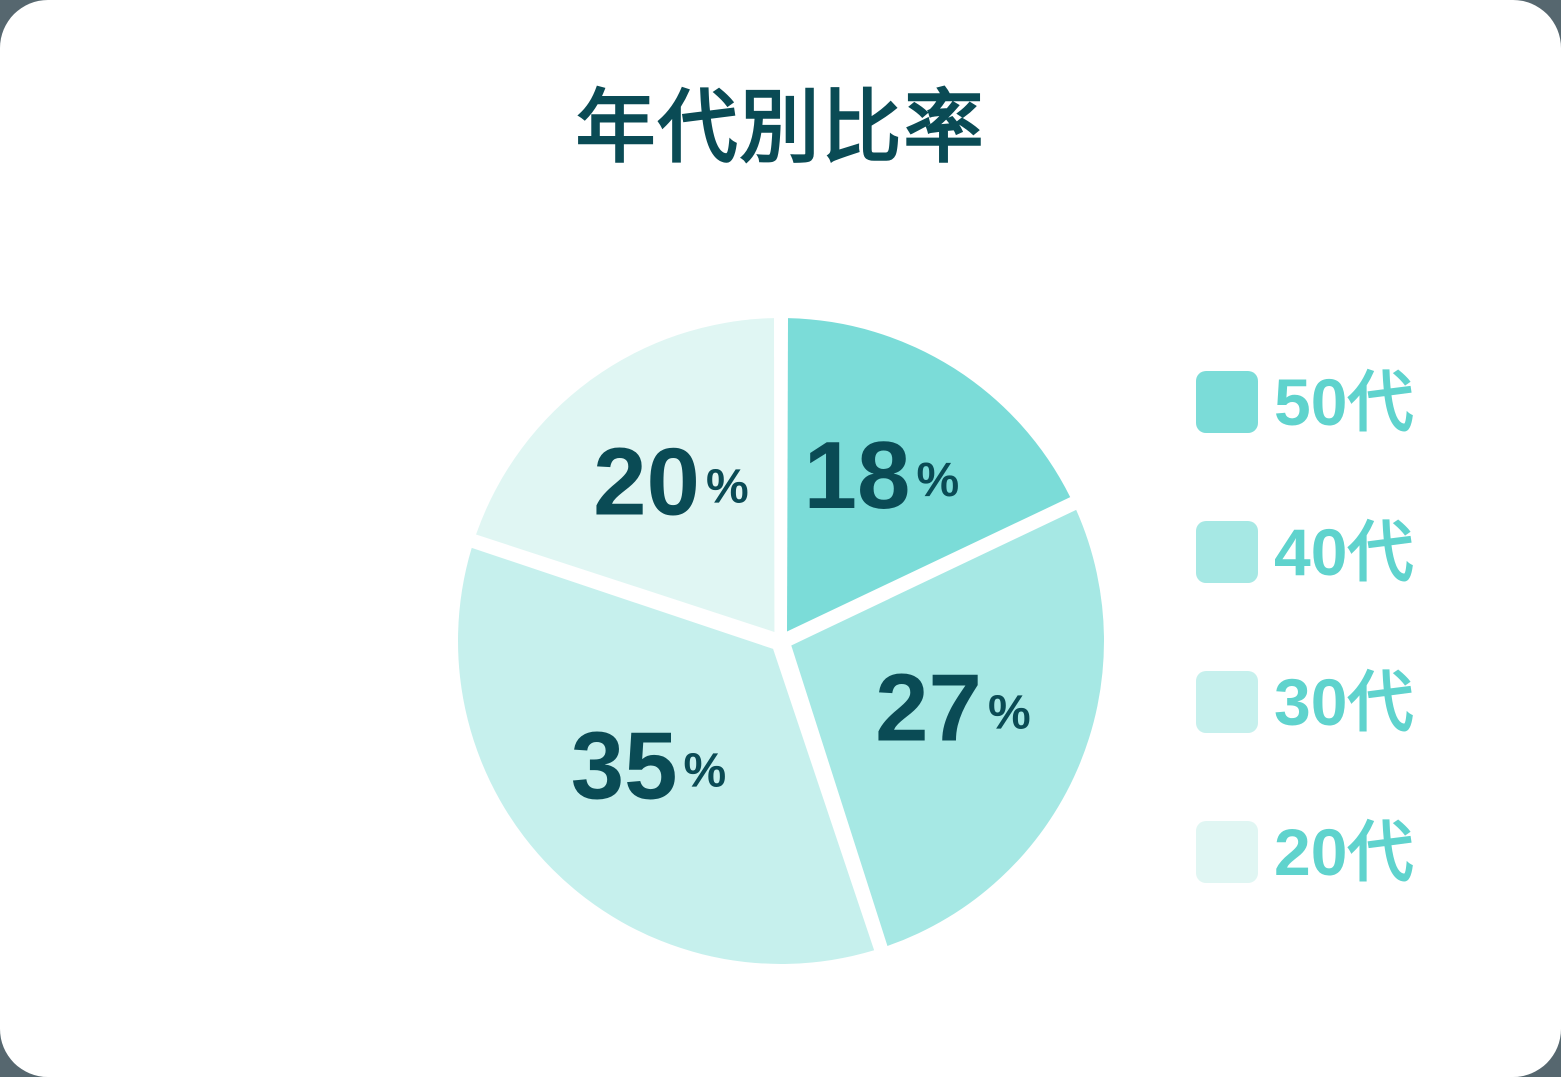  What do you see at coordinates (646, 482) in the screenshot?
I see `pie-slice-value: 20` at bounding box center [646, 482].